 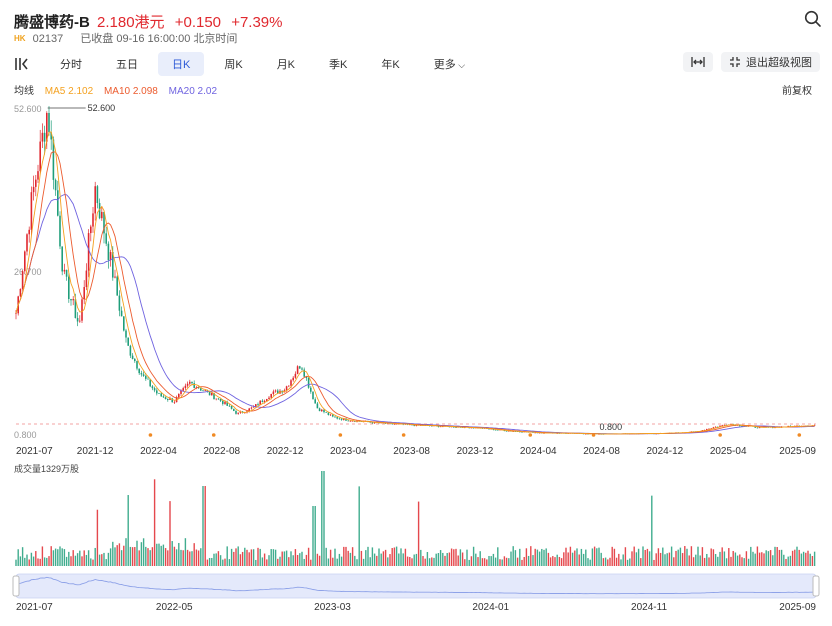 What do you see at coordinates (415, 585) in the screenshot?
I see `navigator-line` at bounding box center [415, 585].